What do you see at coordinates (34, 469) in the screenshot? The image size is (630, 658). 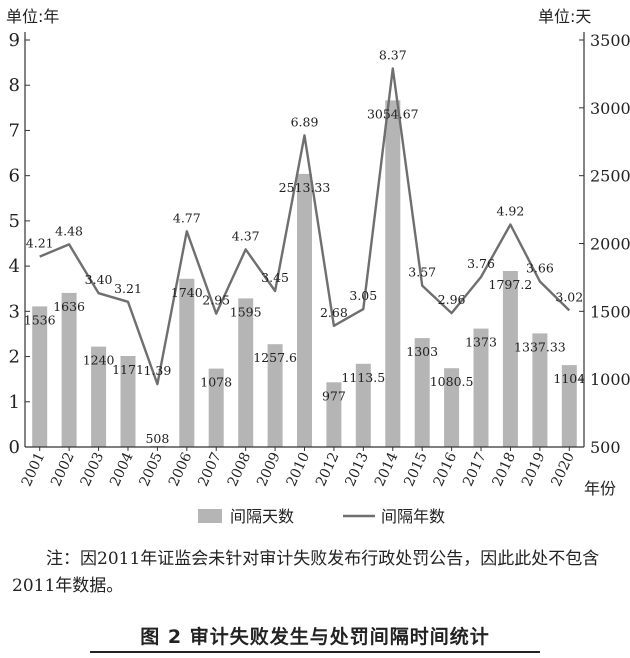 I see `x-tick-label: 2001` at bounding box center [34, 469].